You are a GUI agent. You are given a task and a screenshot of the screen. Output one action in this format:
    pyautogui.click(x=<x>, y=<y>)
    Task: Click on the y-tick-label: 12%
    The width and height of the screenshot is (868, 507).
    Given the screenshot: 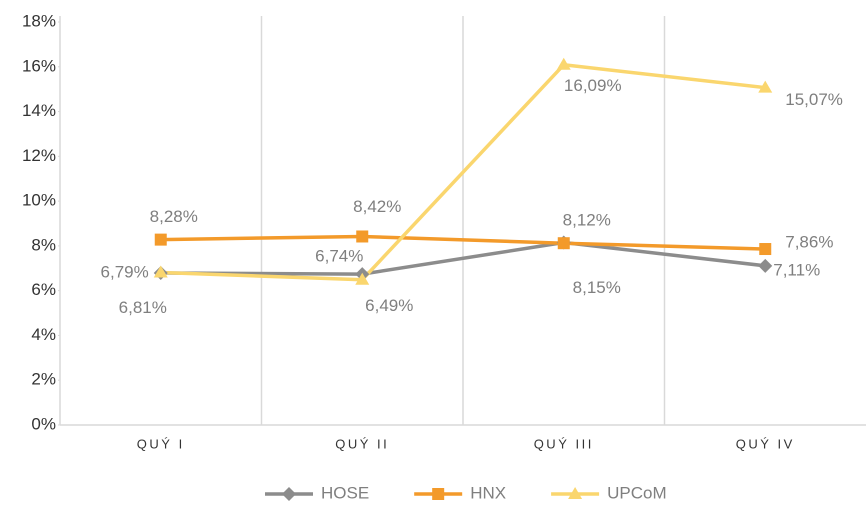 What is the action you would take?
    pyautogui.click(x=39, y=155)
    